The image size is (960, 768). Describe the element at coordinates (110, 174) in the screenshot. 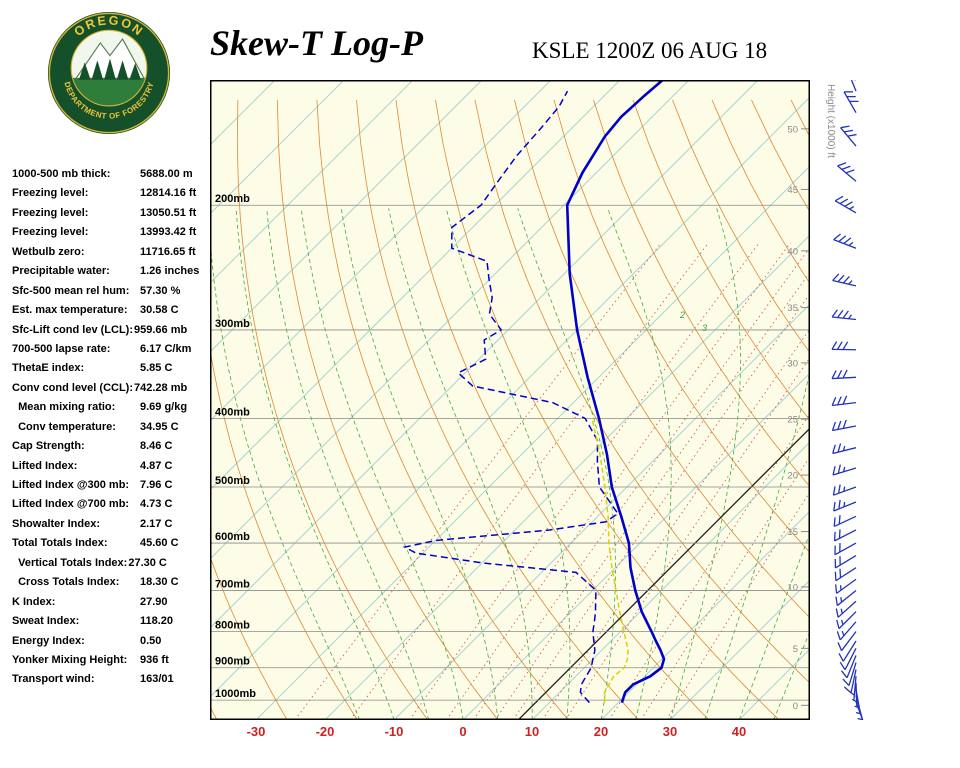

I see `stat-row: 1000-500 mb thick: 5688.00 m` at that location.